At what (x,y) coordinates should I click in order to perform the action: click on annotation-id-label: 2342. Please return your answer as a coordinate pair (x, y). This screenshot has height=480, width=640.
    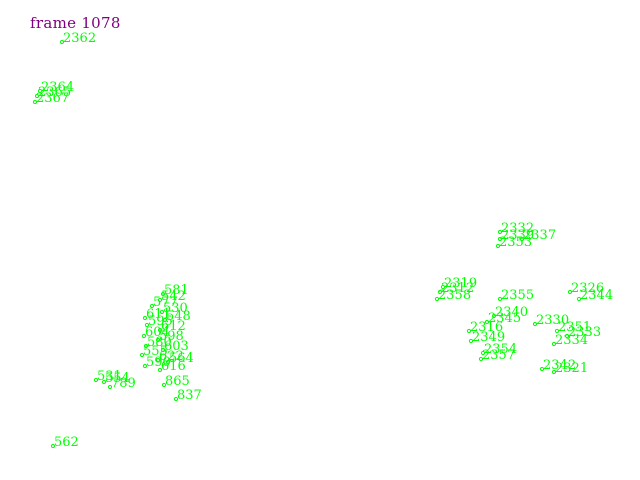
    Looking at the image, I should click on (559, 365).